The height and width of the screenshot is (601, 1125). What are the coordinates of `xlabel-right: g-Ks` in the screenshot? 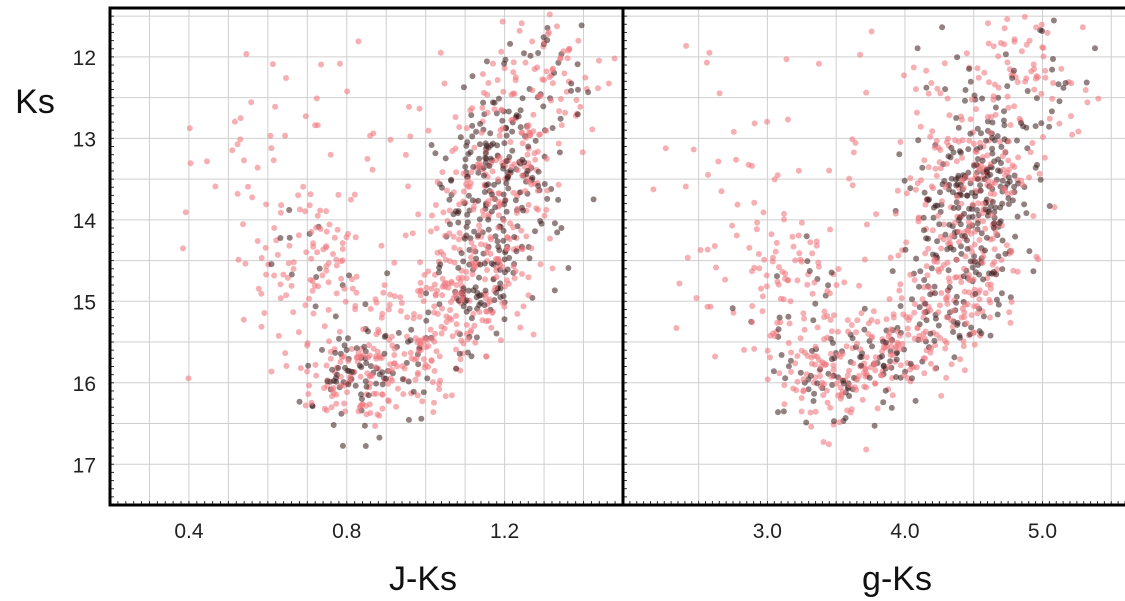 It's located at (897, 579).